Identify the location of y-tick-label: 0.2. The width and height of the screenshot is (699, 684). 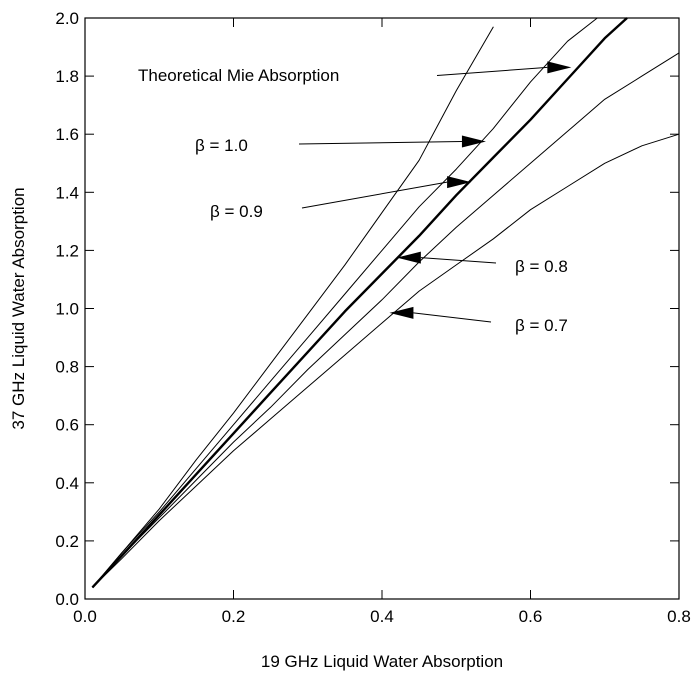
(67, 541).